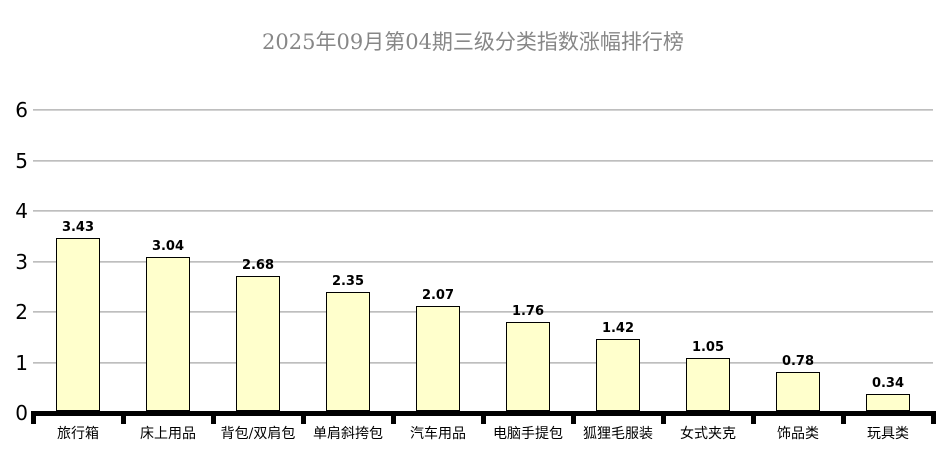 Image resolution: width=946 pixels, height=470 pixels. Describe the element at coordinates (798, 434) in the screenshot. I see `x-axis-label: 饰品类` at that location.